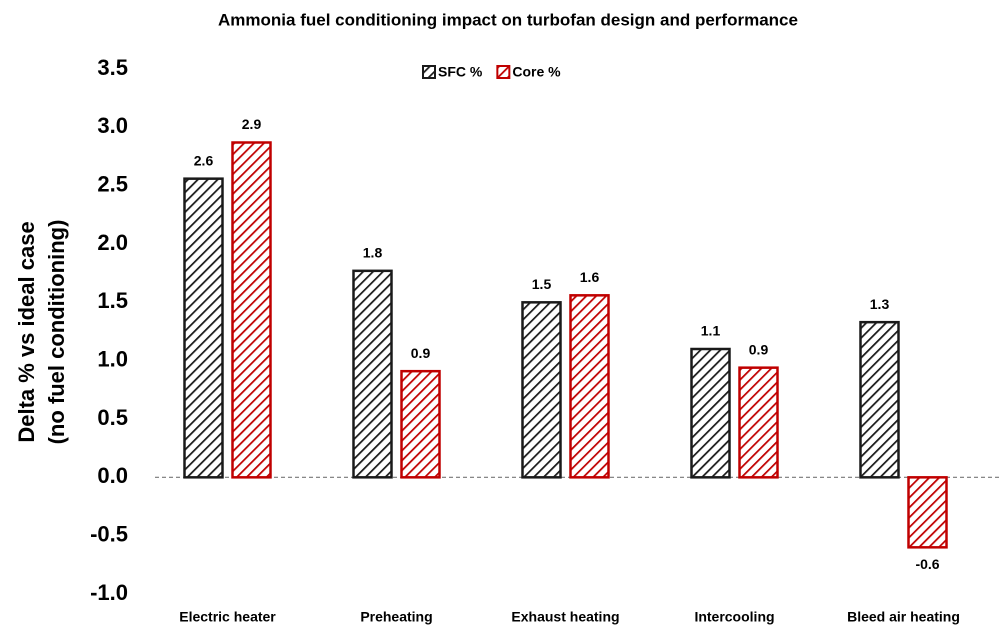 Image resolution: width=1008 pixels, height=628 pixels. I want to click on value-label: -0.6, so click(927, 564).